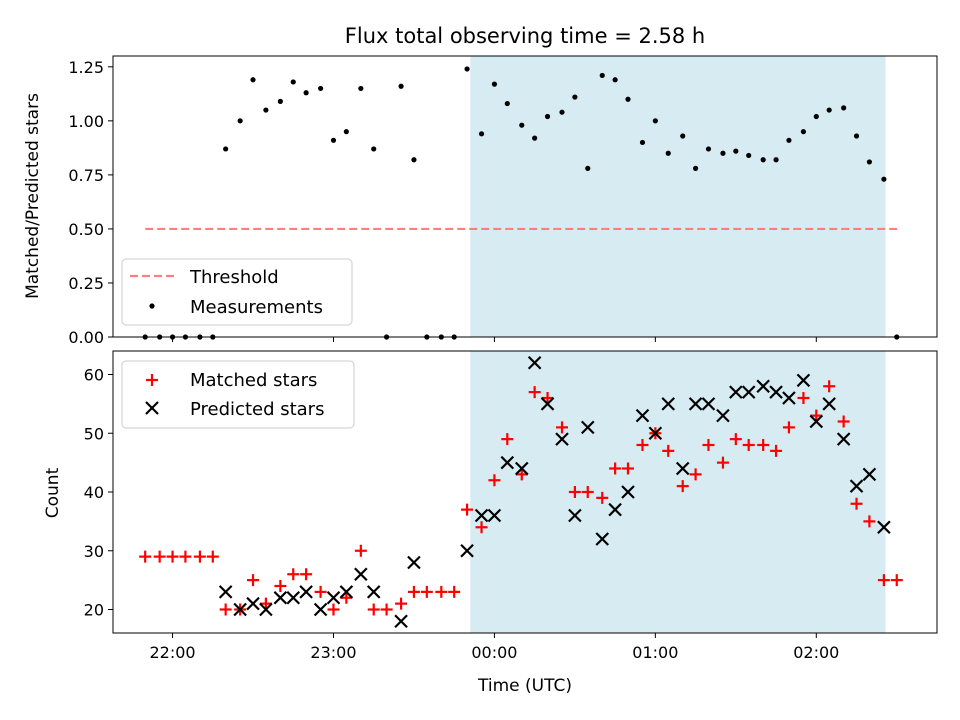  What do you see at coordinates (94, 492) in the screenshot?
I see `bottom-y-tick-label: 40` at bounding box center [94, 492].